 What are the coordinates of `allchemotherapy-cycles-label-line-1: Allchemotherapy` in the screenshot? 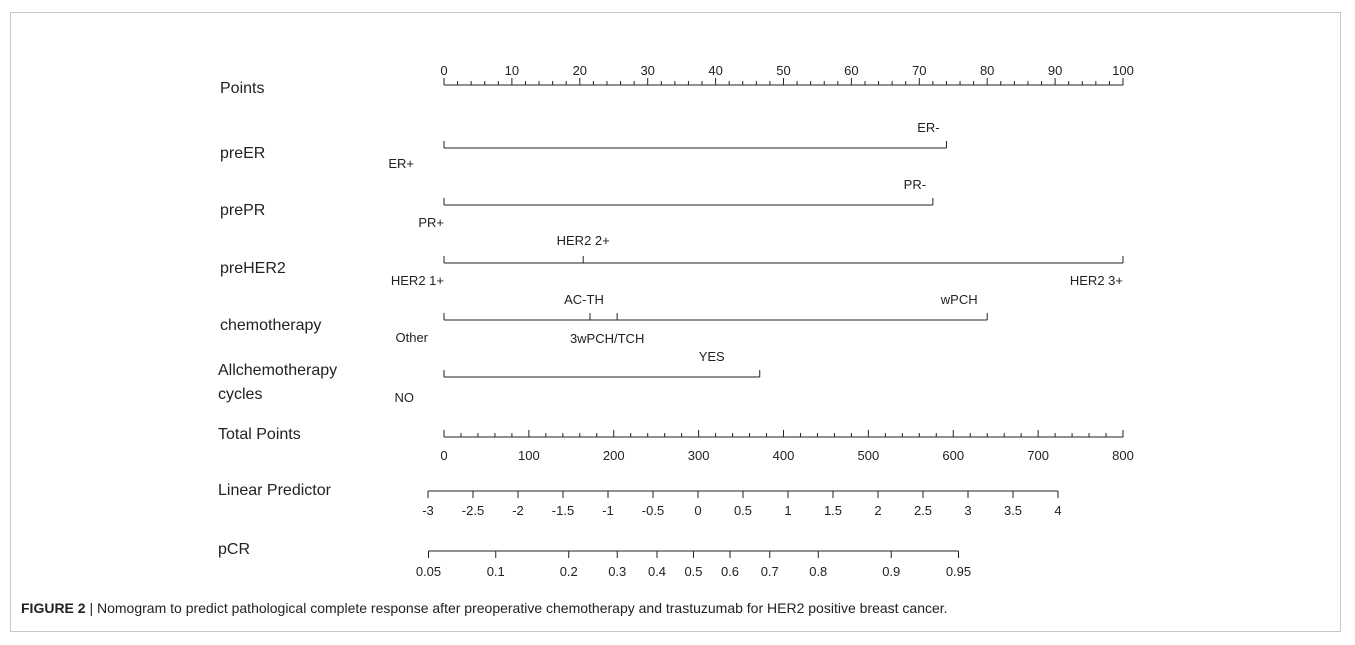 It's located at (277, 370).